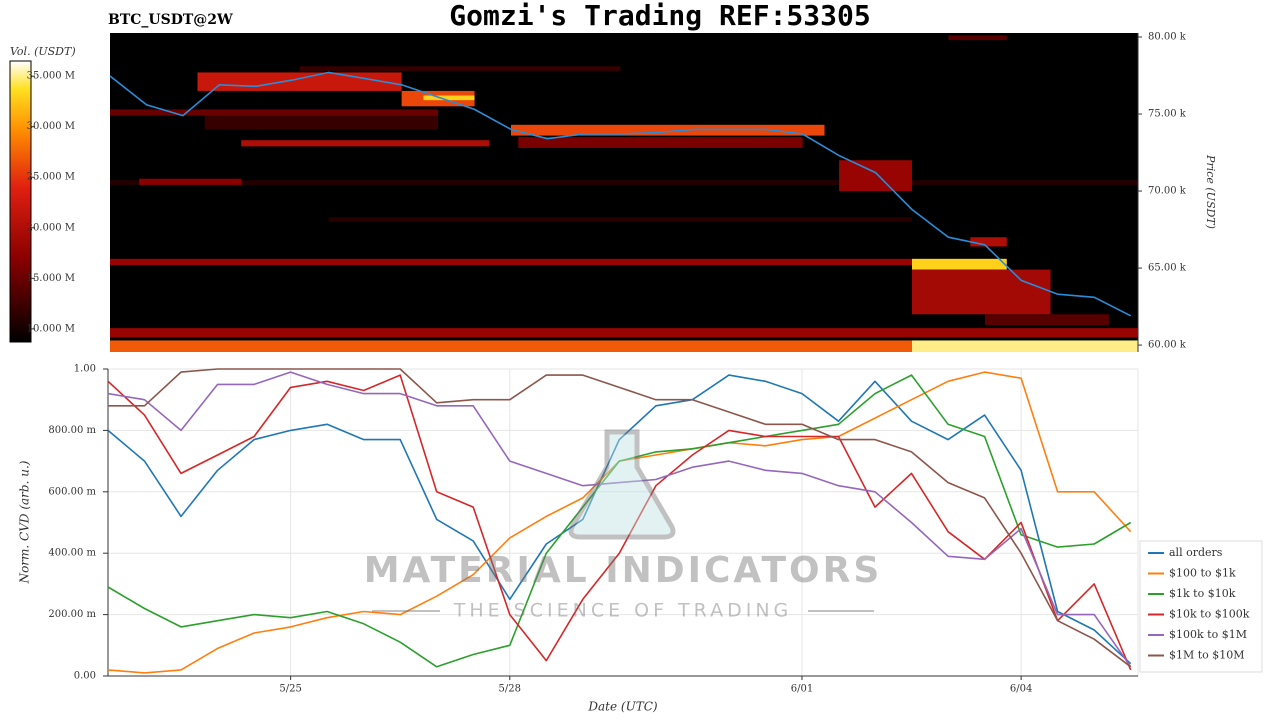 This screenshot has width=1280, height=720. Describe the element at coordinates (85, 676) in the screenshot. I see `y-tick-label: 0.00` at that location.